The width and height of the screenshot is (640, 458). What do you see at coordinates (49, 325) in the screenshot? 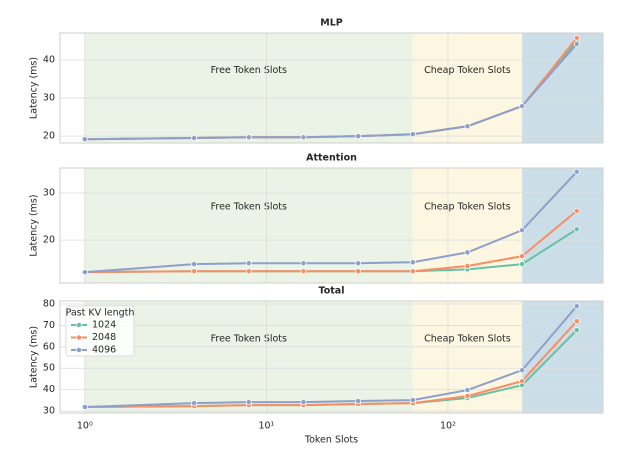
I see `y-tick-label: 70` at bounding box center [49, 325].